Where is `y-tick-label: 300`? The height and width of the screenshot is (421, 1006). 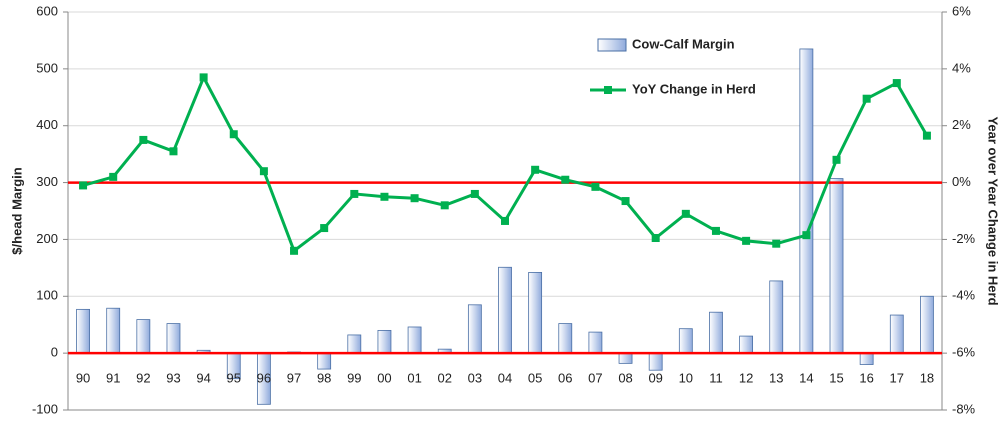 y-tick-label: 300 is located at coordinates (47, 181).